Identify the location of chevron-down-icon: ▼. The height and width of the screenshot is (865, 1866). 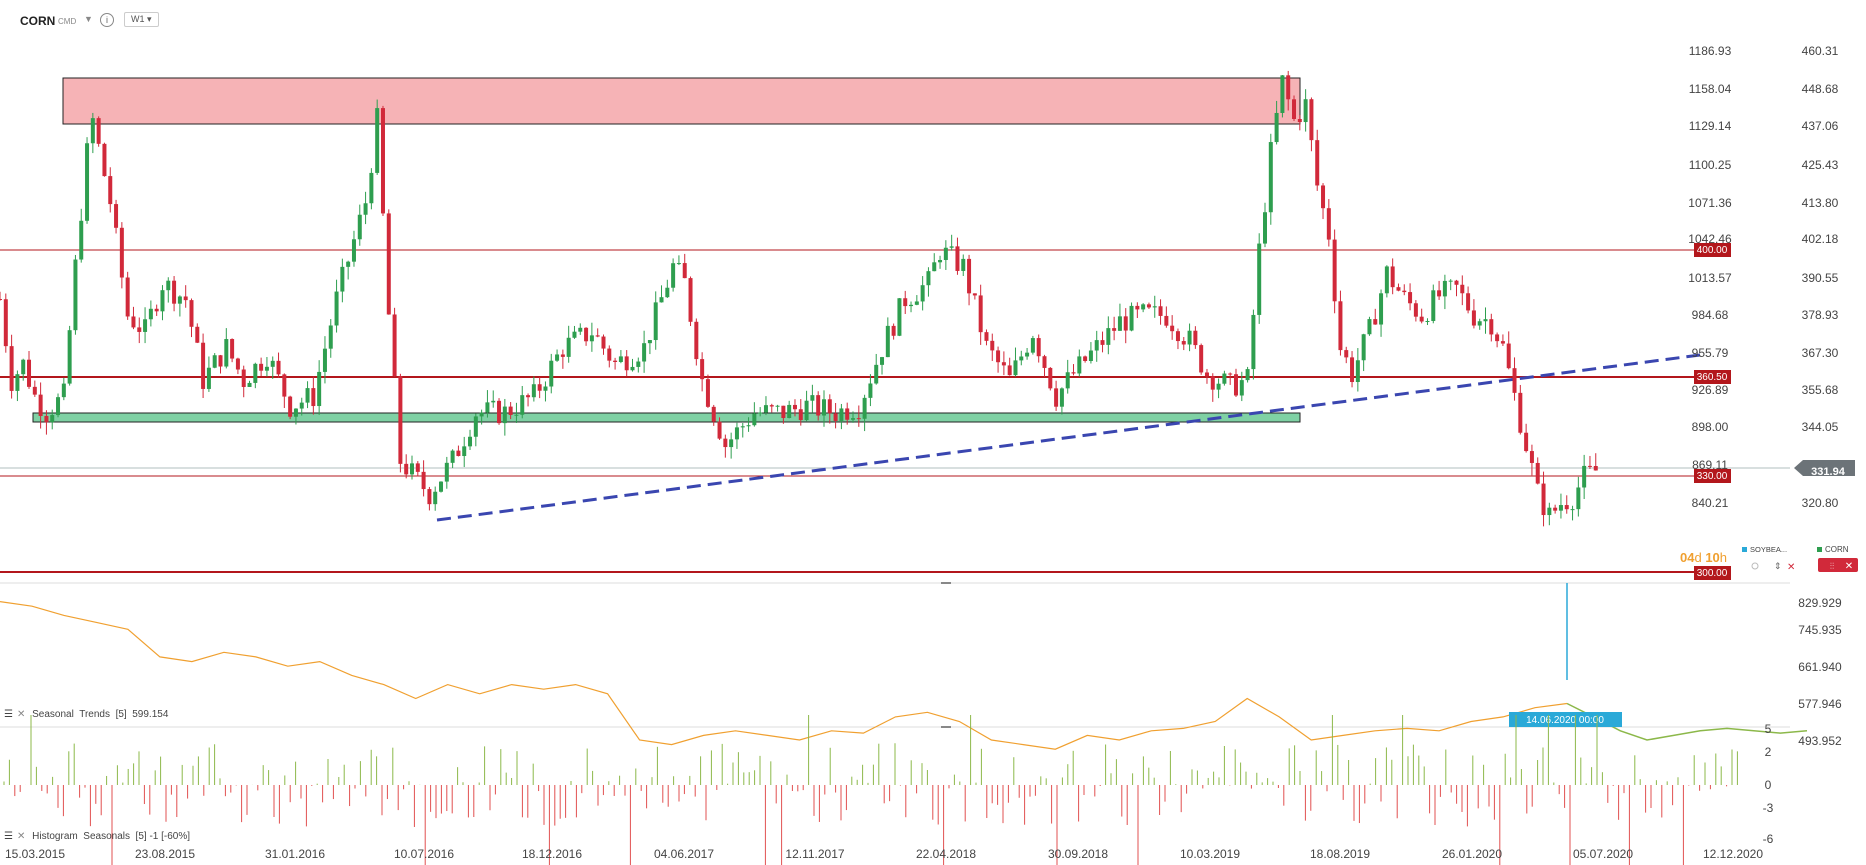
(88, 19).